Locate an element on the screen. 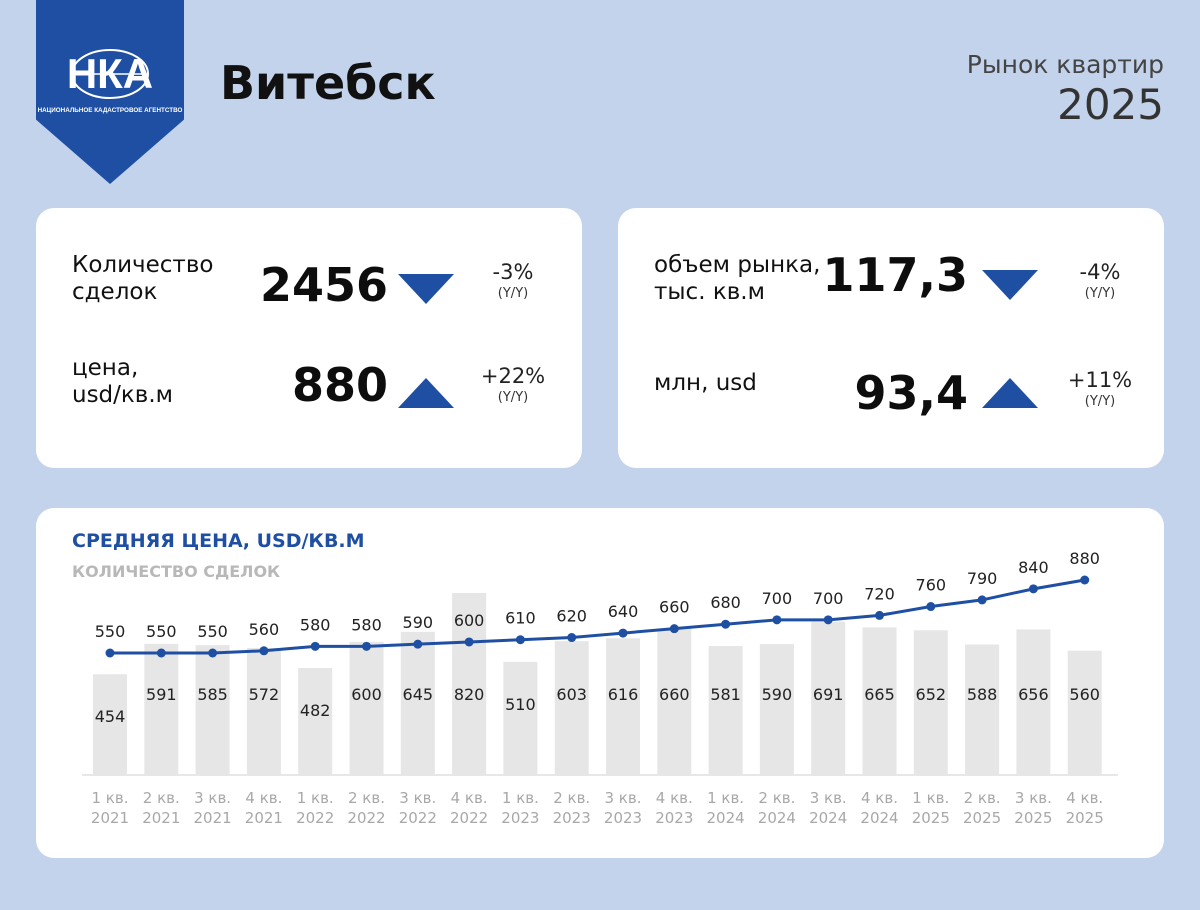 Image resolution: width=1200 pixels, height=910 pixels. price-value-label: 610 is located at coordinates (520, 618).